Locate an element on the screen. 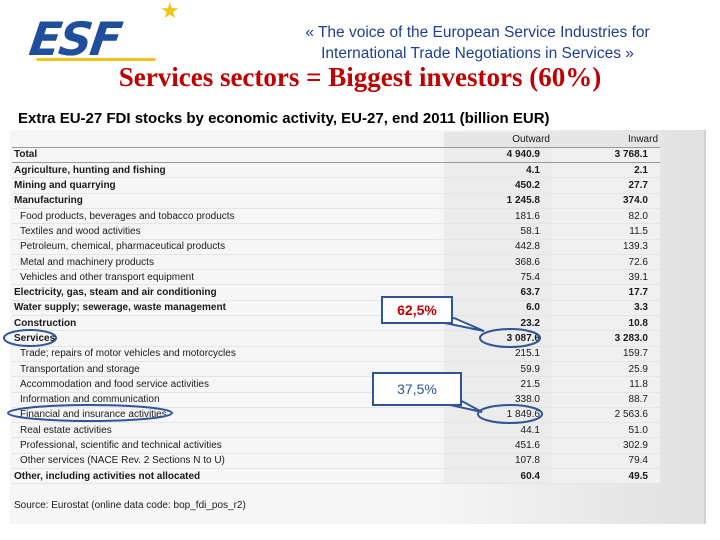  inward-value: 79.4 is located at coordinates (606, 461).